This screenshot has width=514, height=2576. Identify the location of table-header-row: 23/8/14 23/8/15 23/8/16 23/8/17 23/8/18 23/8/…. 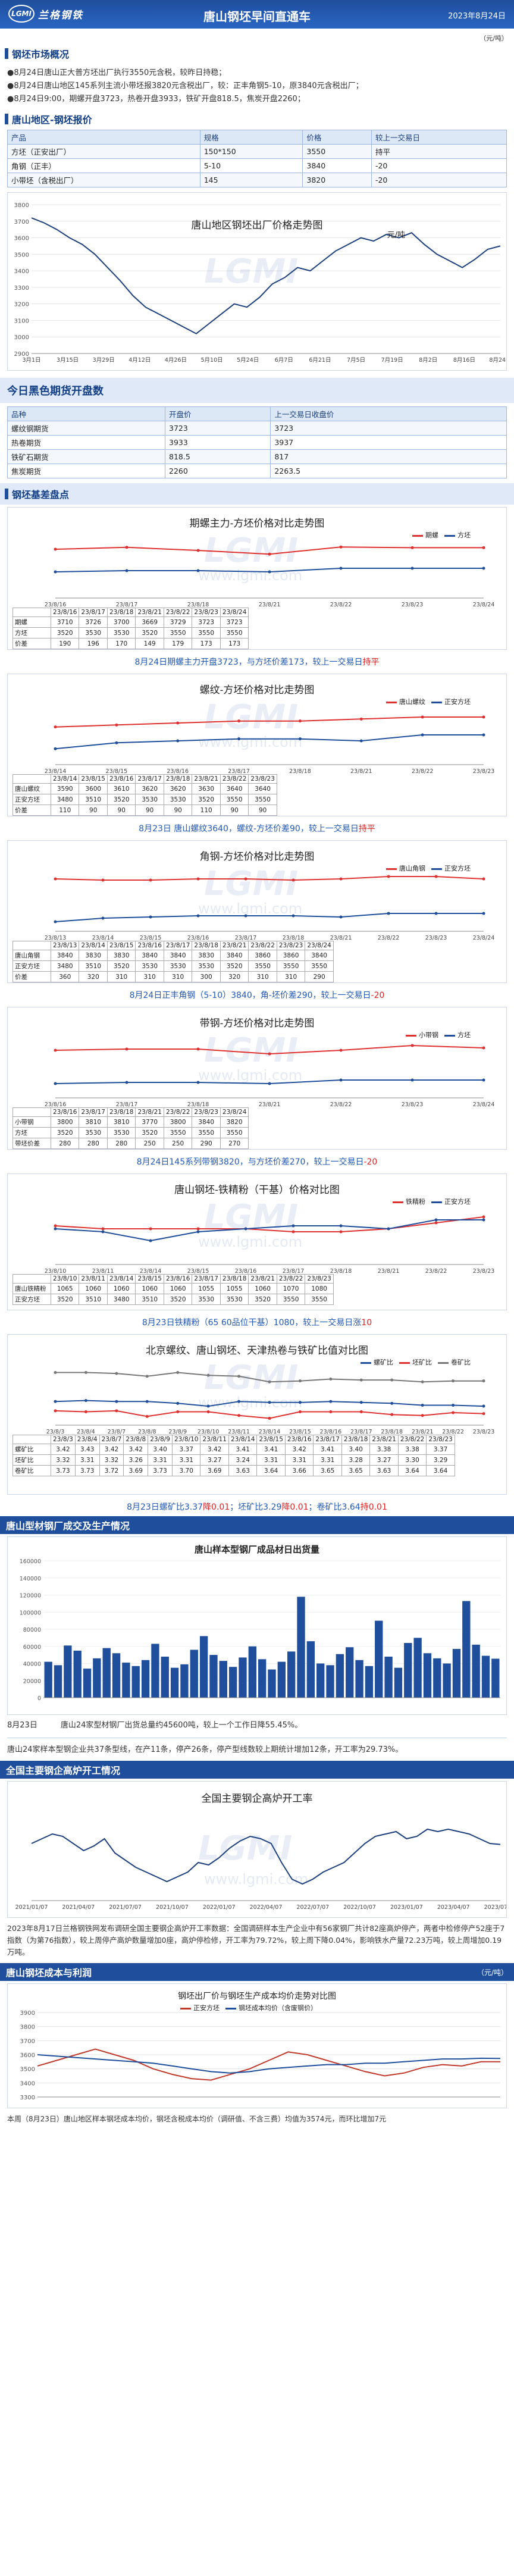
(144, 779).